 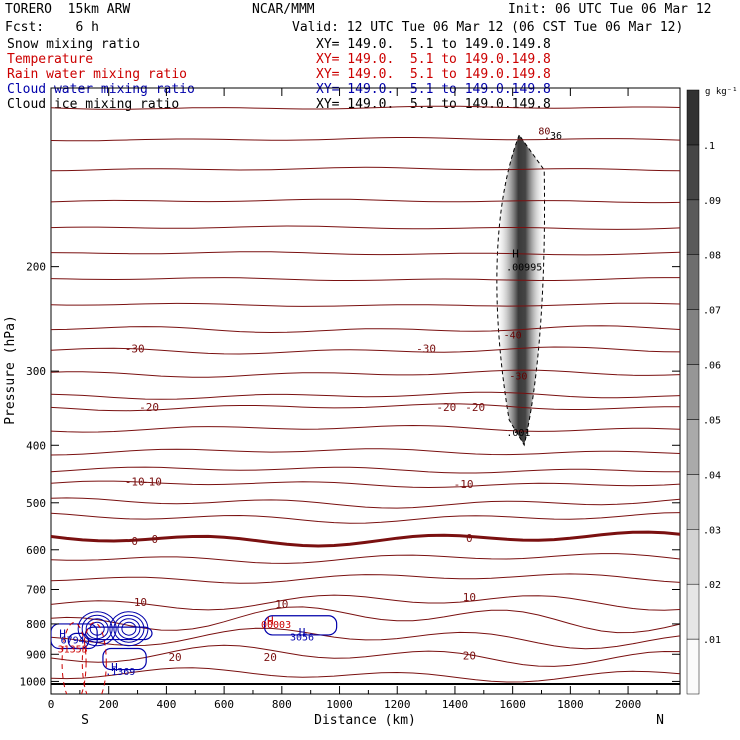 I want to click on x-axis-label: Distance (km), so click(x=365, y=720).